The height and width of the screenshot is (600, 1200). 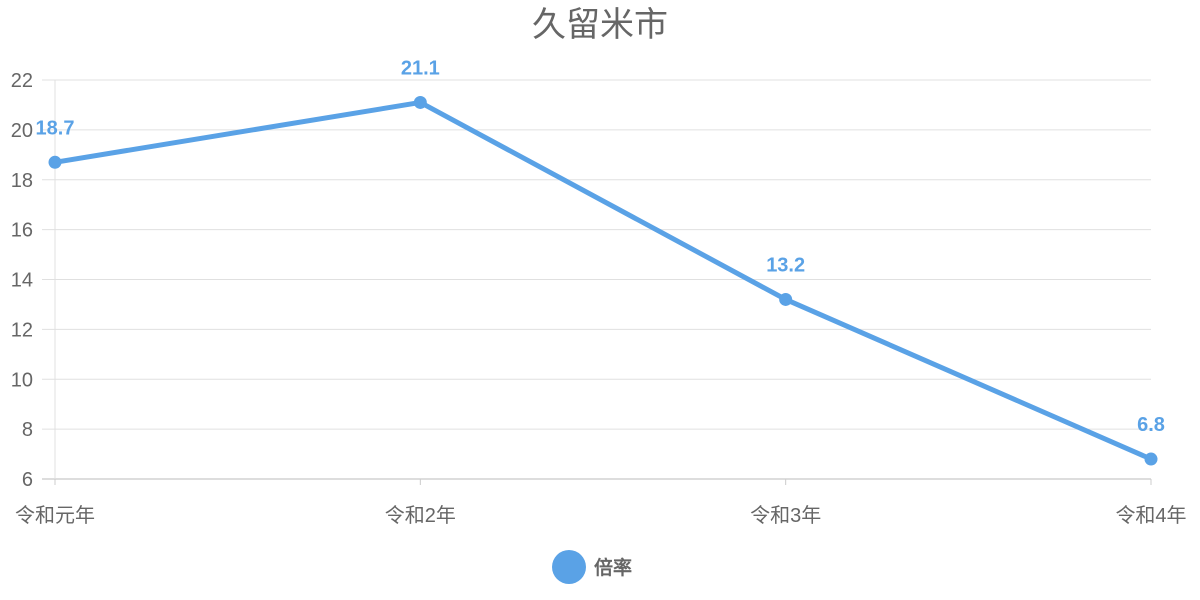 I want to click on y-tick-label: 14, so click(x=22, y=281).